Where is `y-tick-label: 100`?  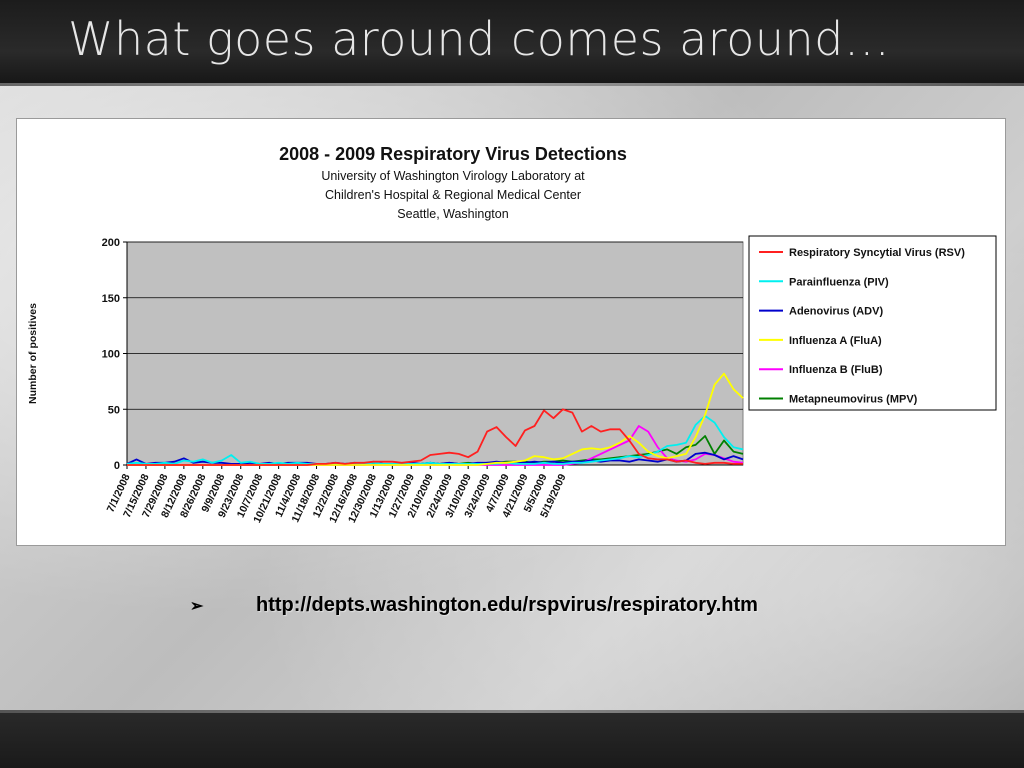 y-tick-label: 100 is located at coordinates (111, 355).